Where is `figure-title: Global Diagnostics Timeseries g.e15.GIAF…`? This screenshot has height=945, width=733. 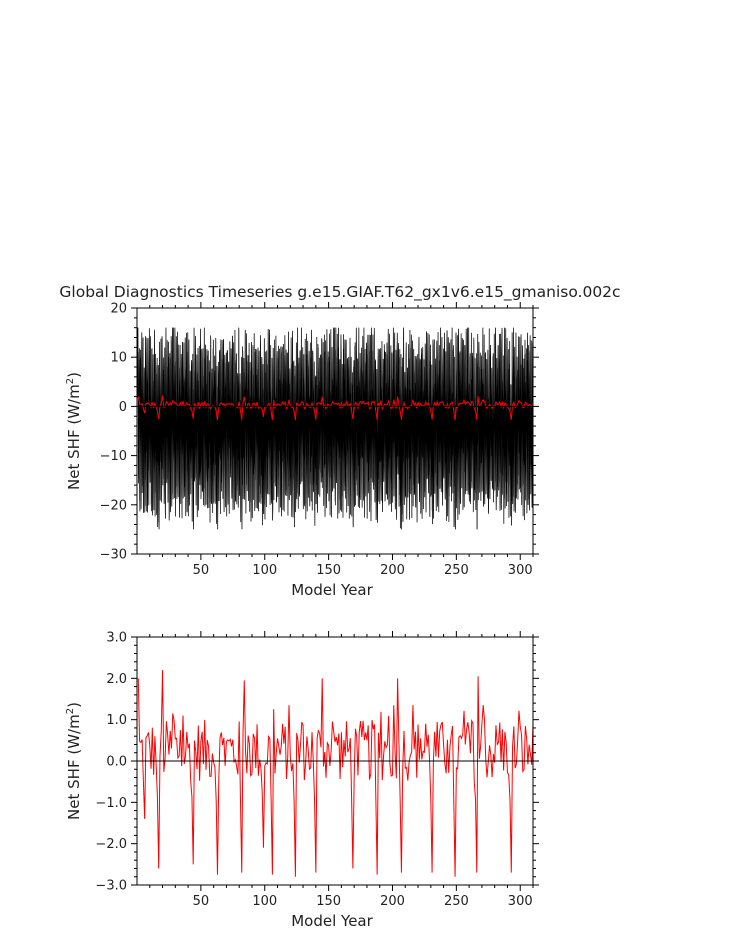
figure-title: Global Diagnostics Timeseries g.e15.GIAF… is located at coordinates (339, 292).